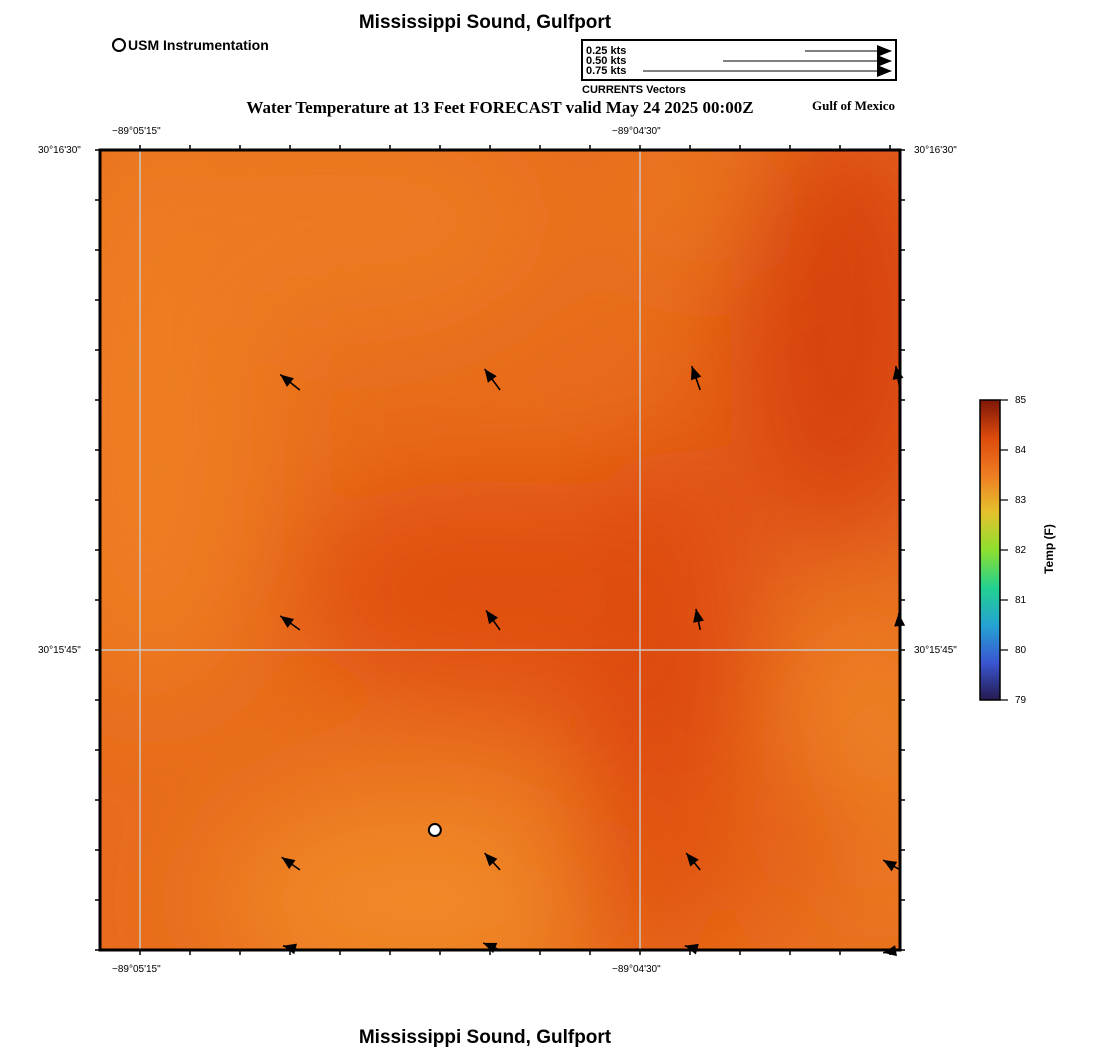  What do you see at coordinates (485, 22) in the screenshot?
I see `map-title: Mississippi Sound, Gulfport` at bounding box center [485, 22].